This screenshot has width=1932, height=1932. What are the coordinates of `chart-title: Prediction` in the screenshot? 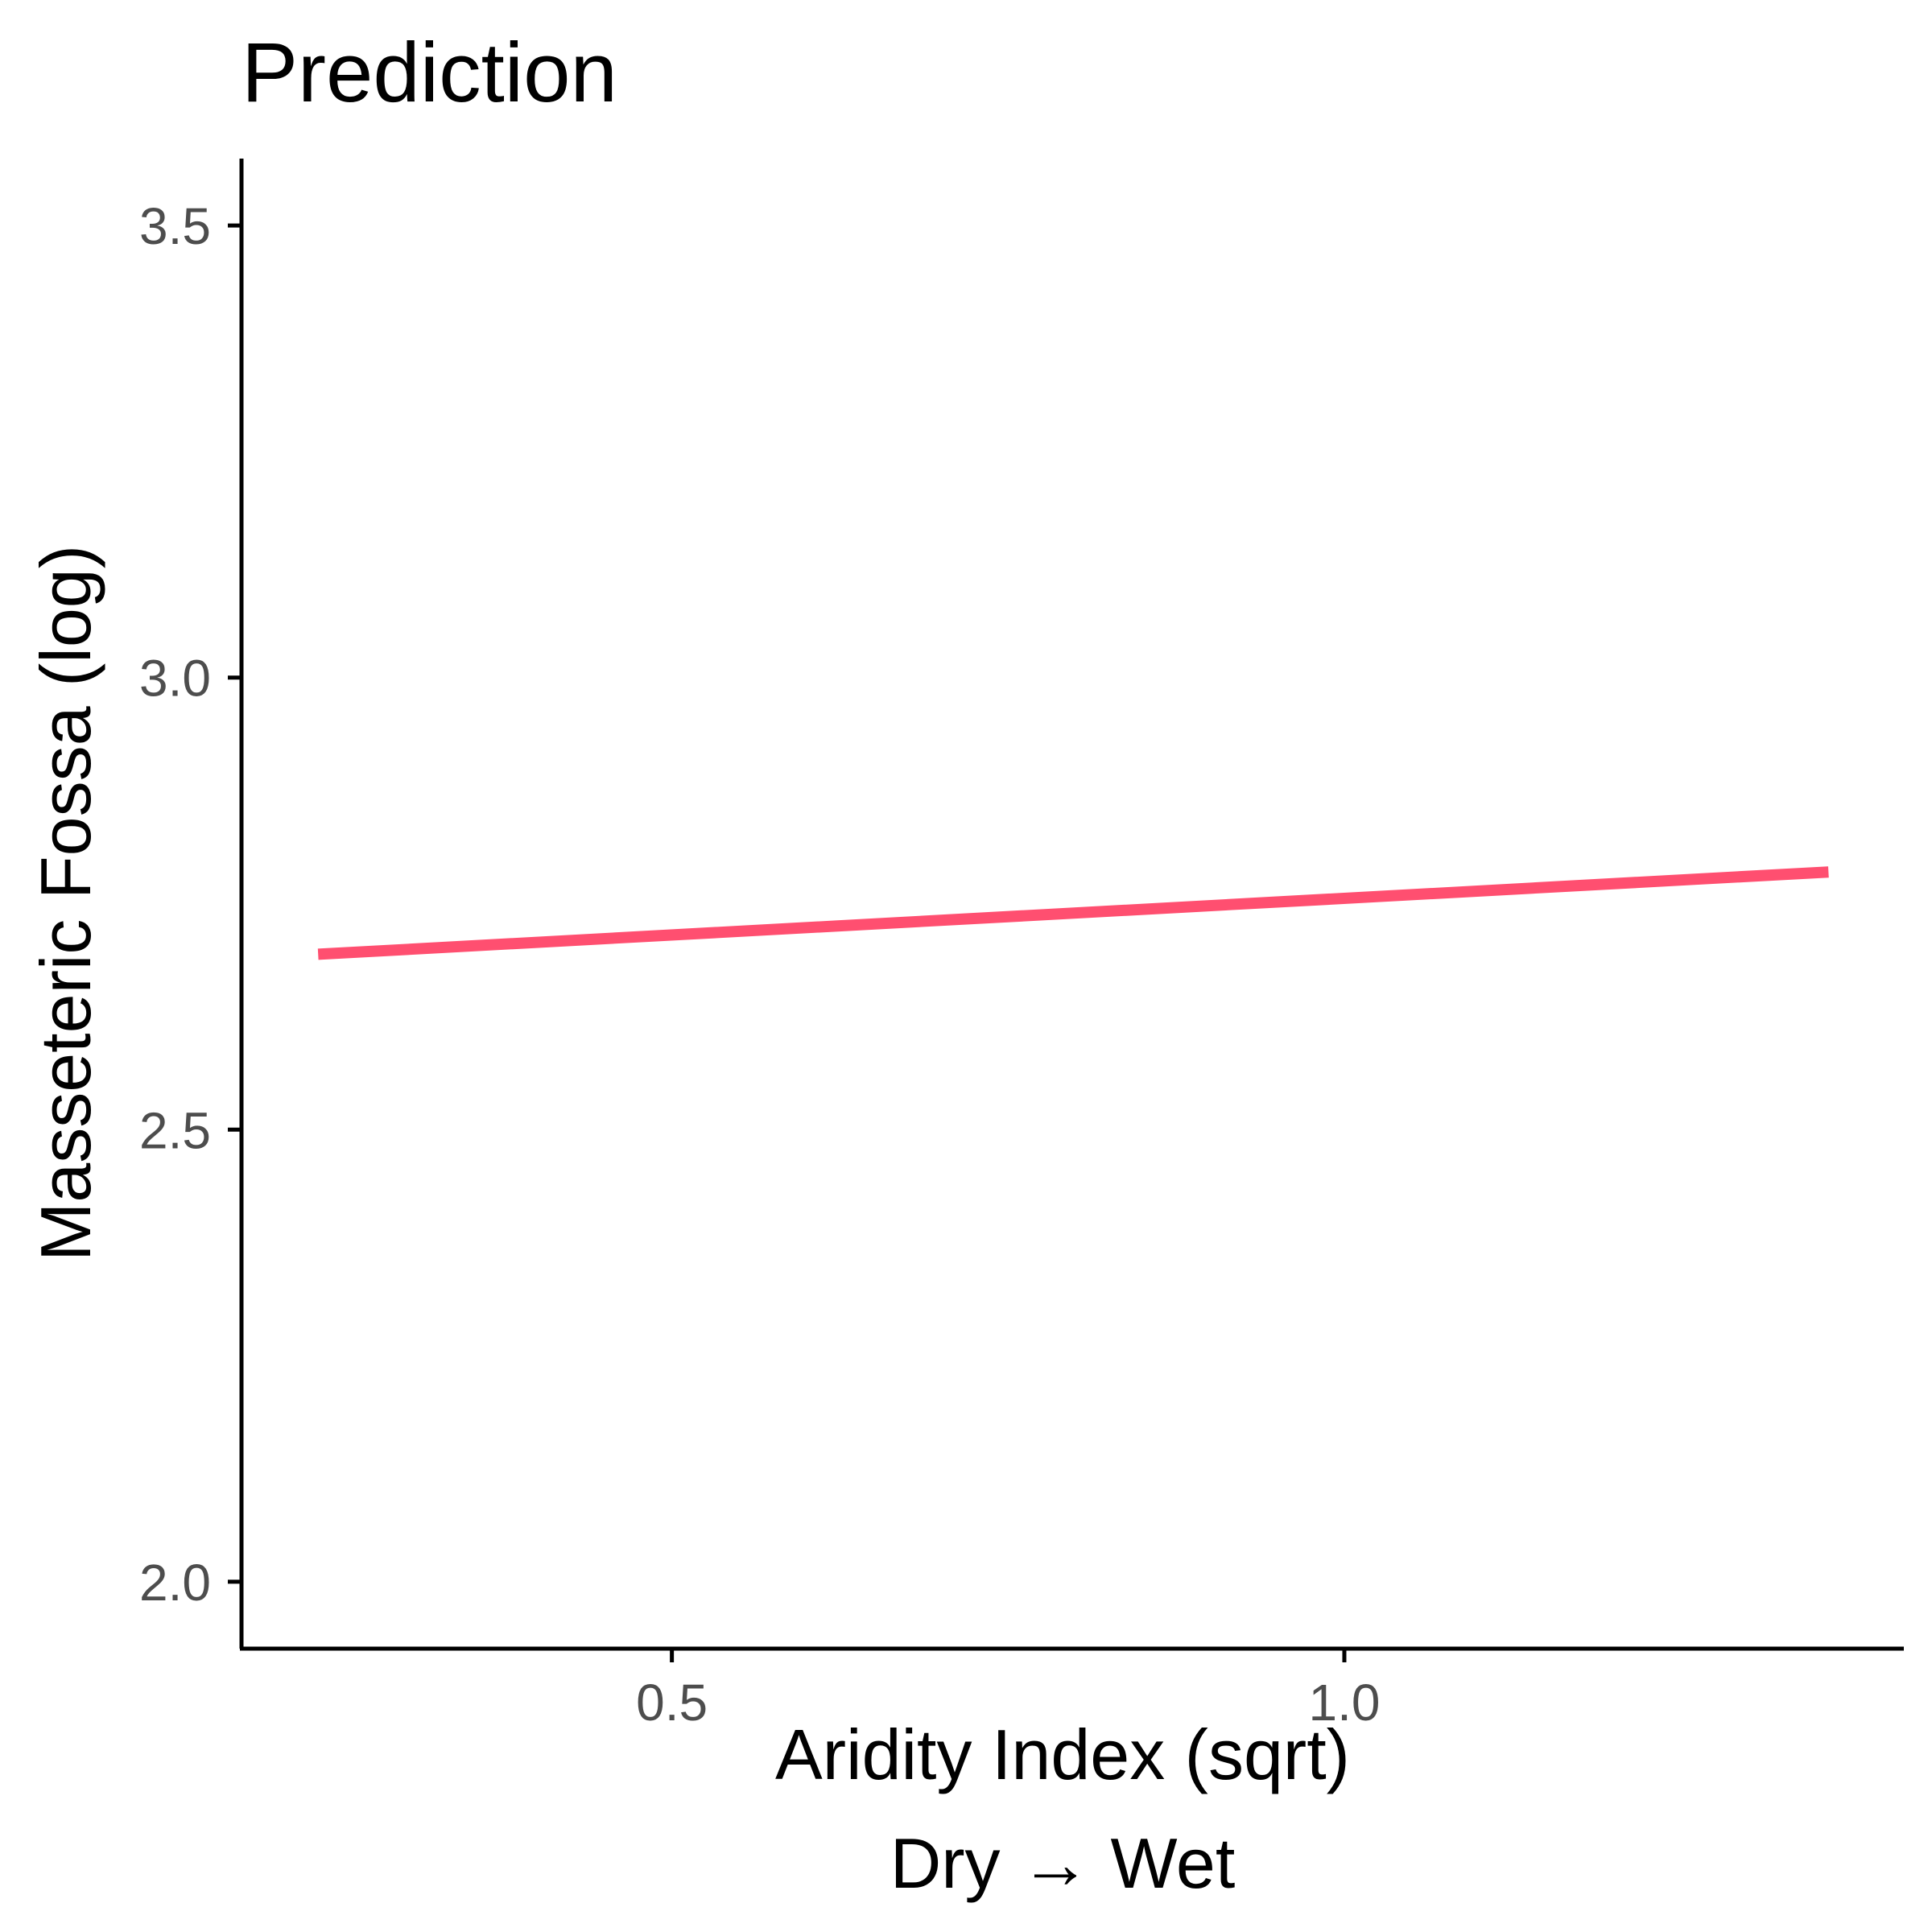 It's located at (429, 73).